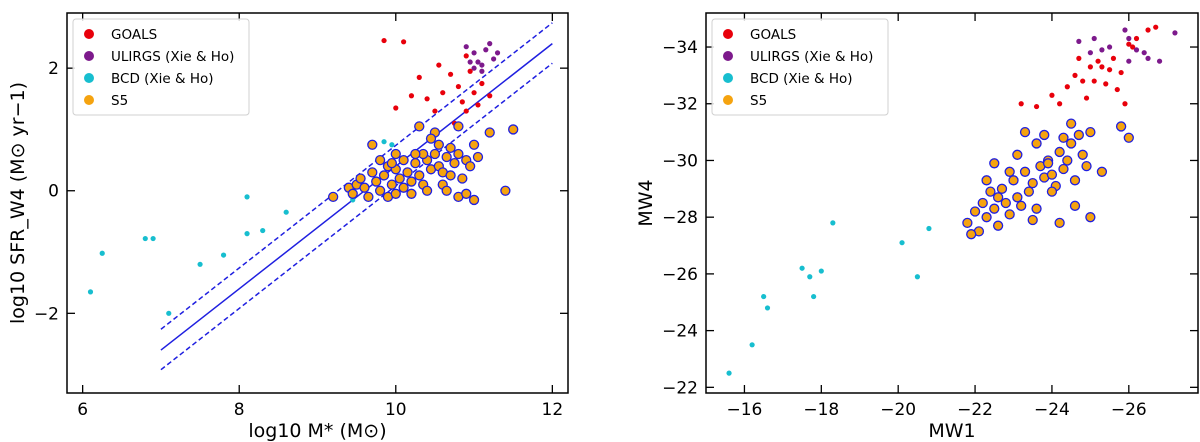 This screenshot has width=1200, height=442. Describe the element at coordinates (728, 34) in the screenshot. I see `right-legend-marker-goals` at that location.